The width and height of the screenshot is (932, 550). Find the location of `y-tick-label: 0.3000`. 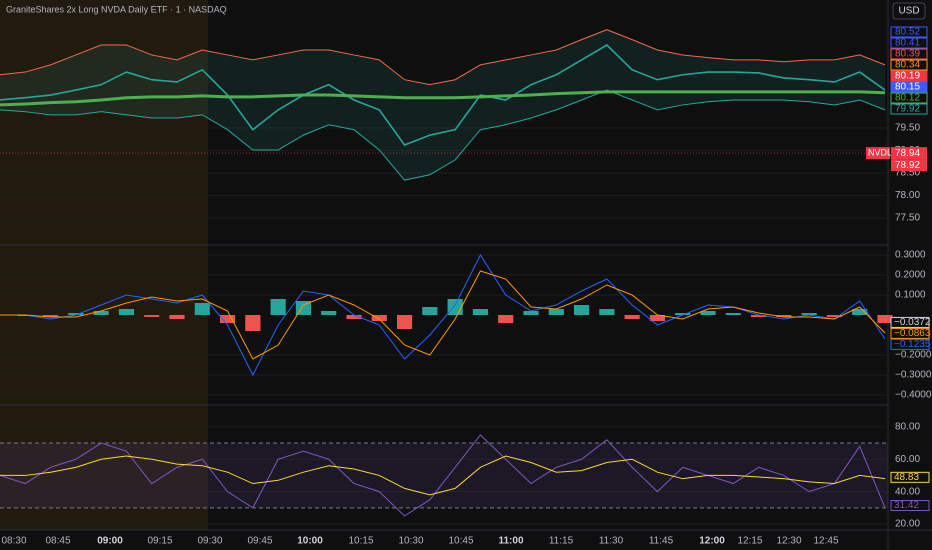

y-tick-label: 0.3000 is located at coordinates (910, 255).